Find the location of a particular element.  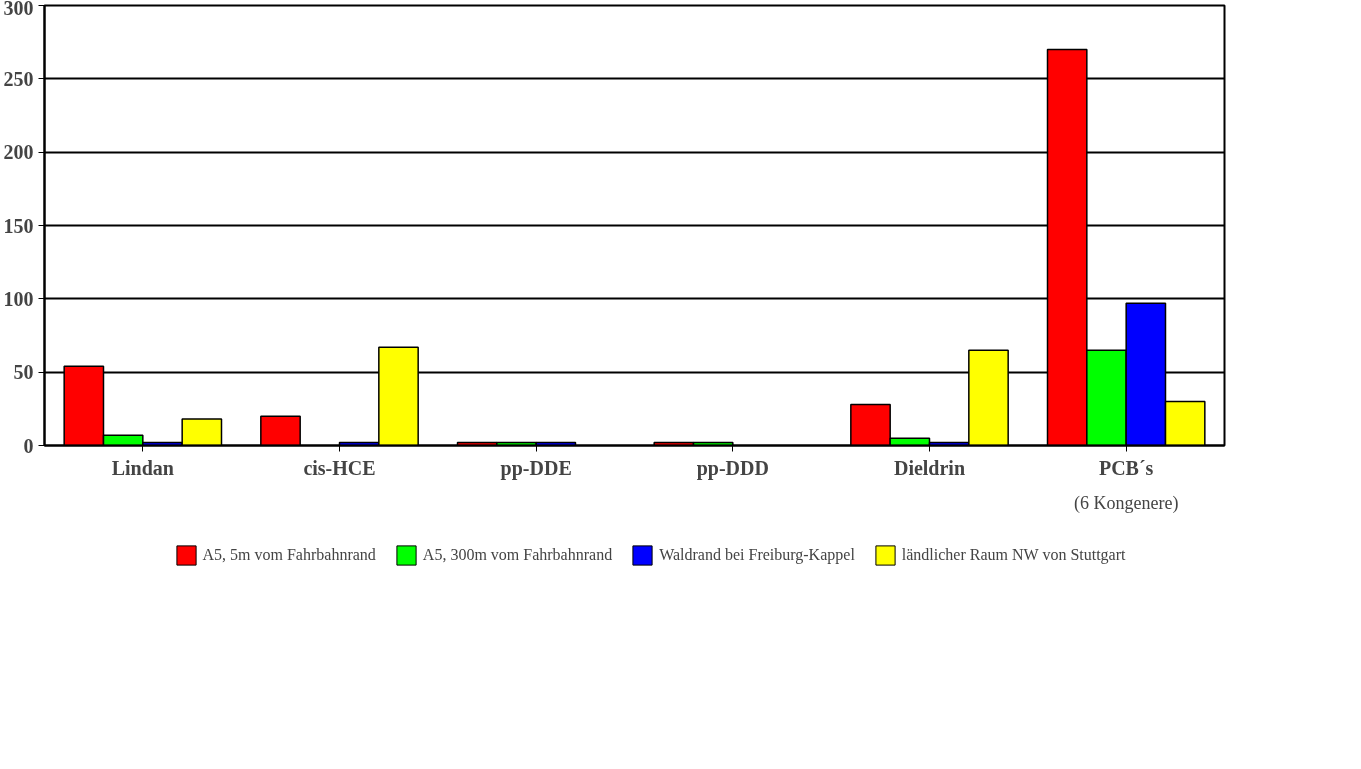

legend-label: ländlicher Raum NW von Stuttgart is located at coordinates (1013, 555).